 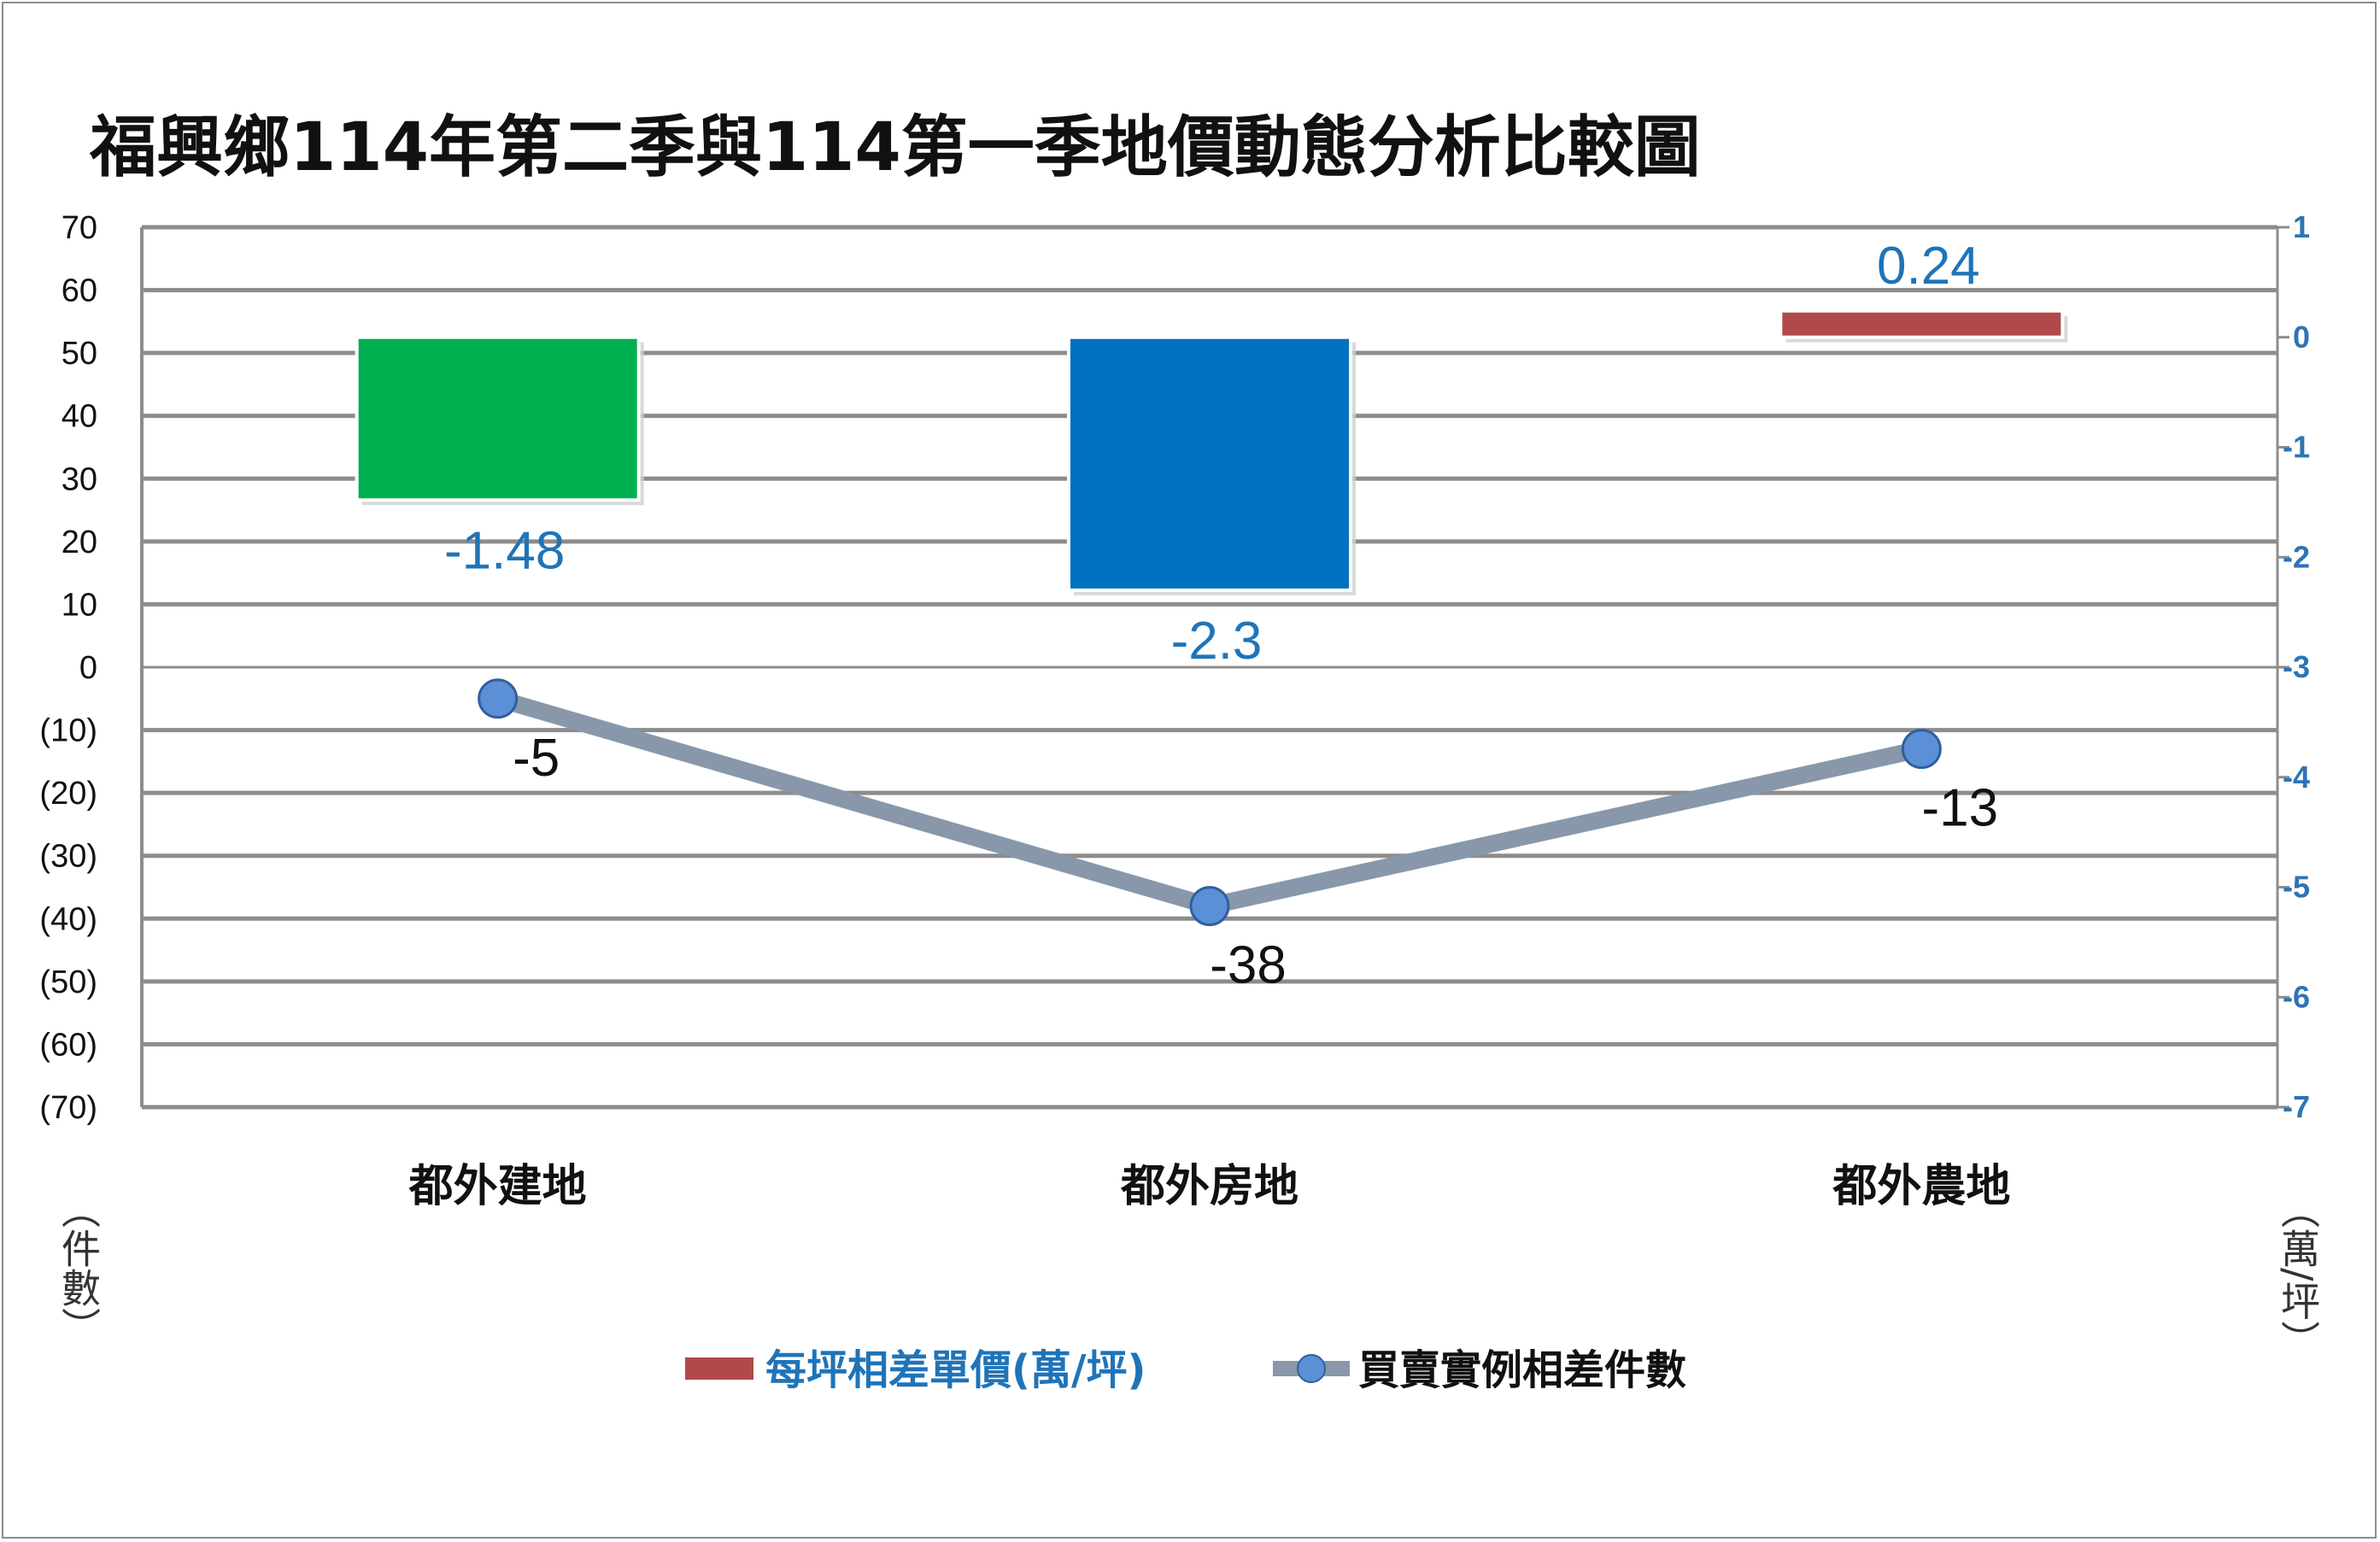 I want to click on left-tick-label: (70), so click(x=68, y=1108).